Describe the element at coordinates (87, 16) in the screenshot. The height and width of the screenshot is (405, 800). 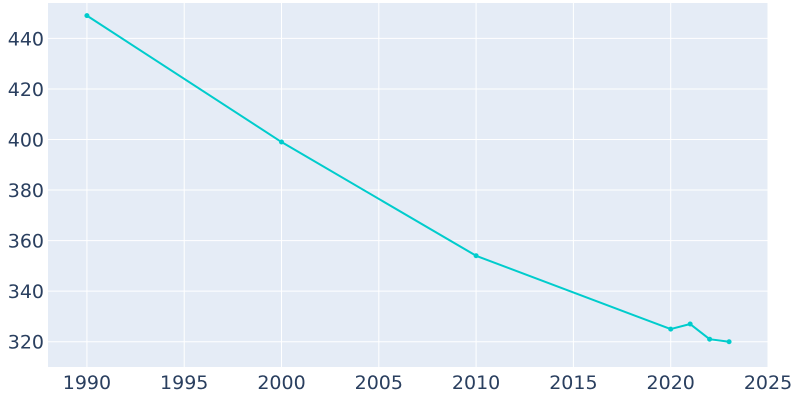
I see `data-point-1990` at that location.